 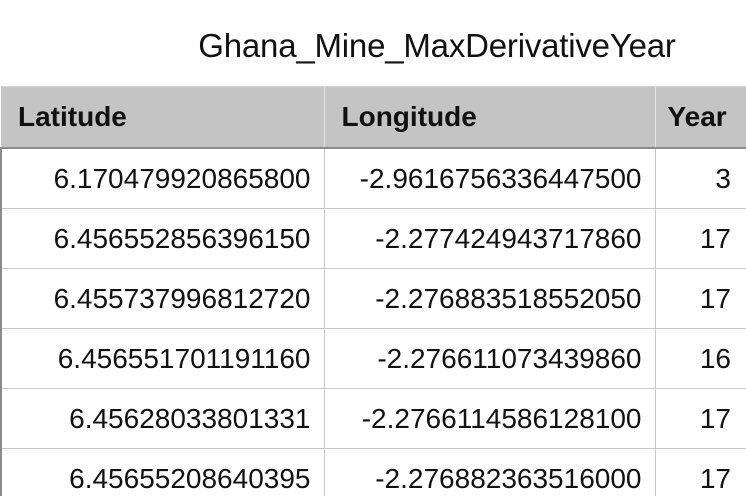 What do you see at coordinates (700, 358) in the screenshot?
I see `cell-year: 16` at bounding box center [700, 358].